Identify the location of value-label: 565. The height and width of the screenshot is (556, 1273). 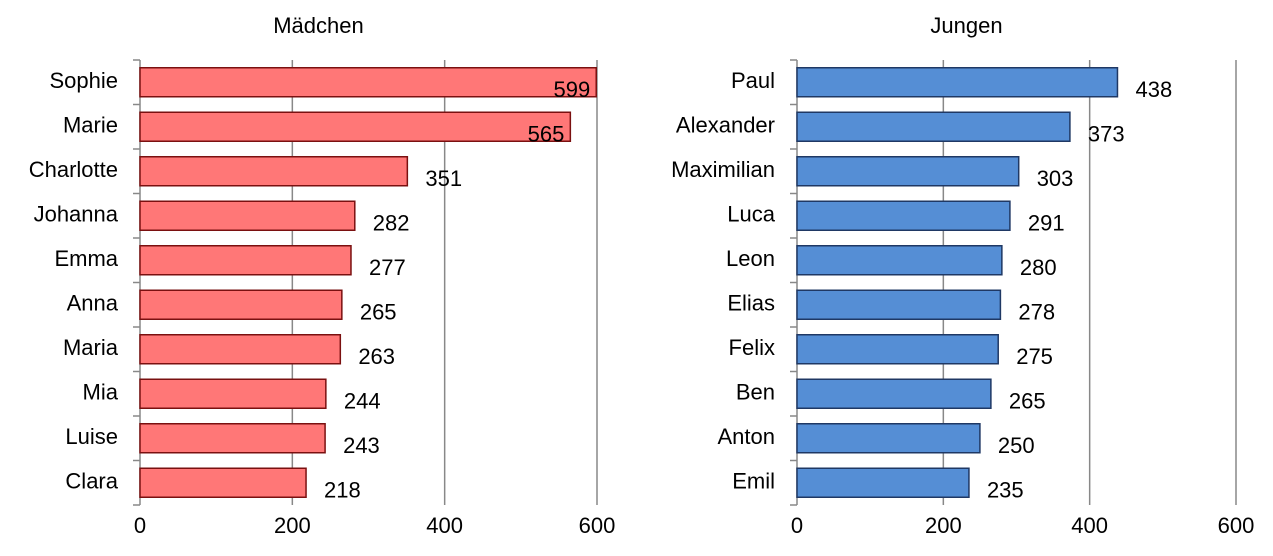
(546, 134).